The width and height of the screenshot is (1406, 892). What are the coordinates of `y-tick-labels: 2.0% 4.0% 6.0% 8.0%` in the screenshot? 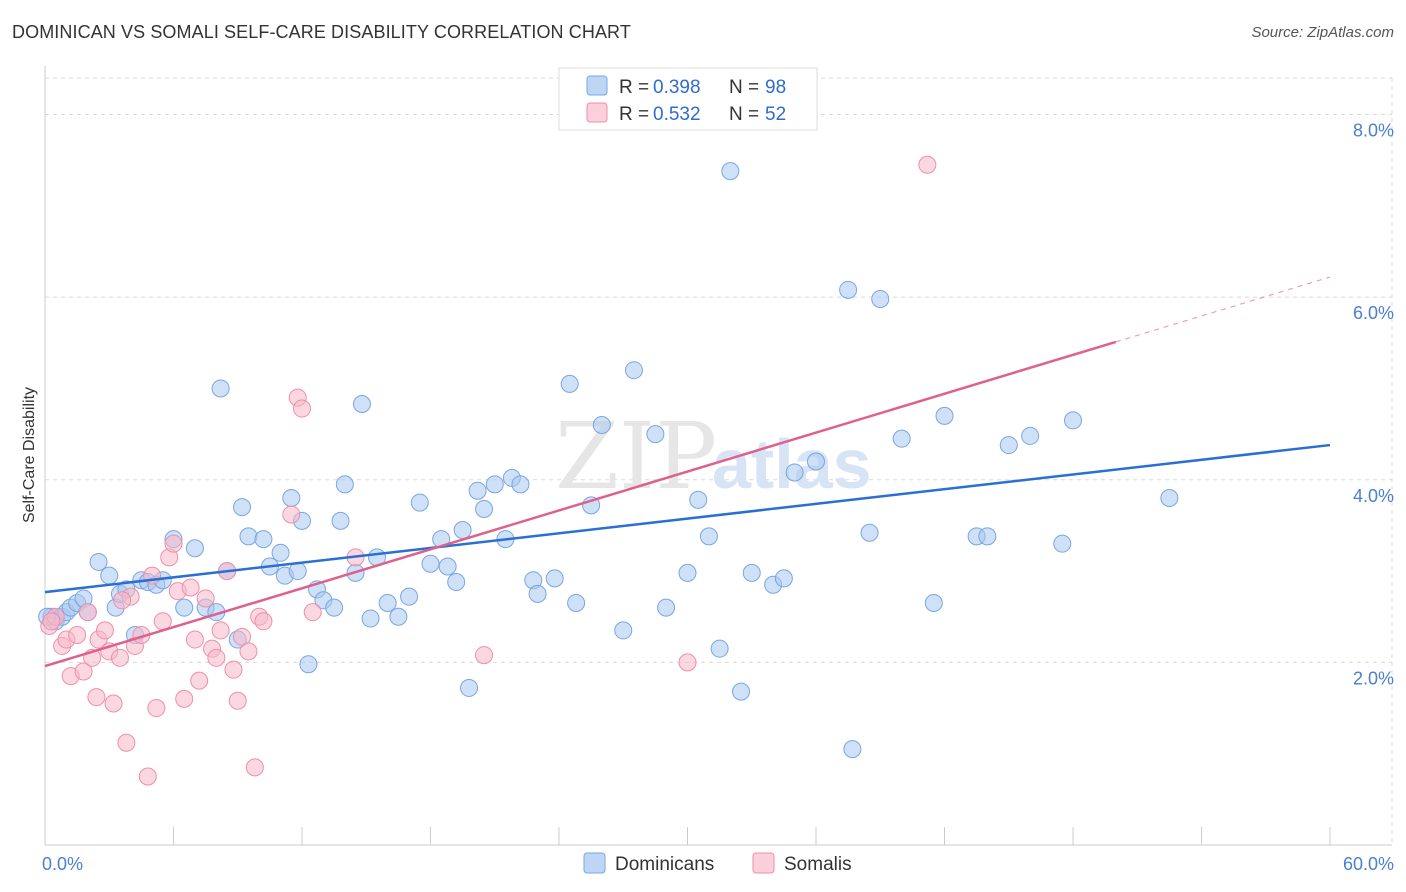 It's located at (1373, 405).